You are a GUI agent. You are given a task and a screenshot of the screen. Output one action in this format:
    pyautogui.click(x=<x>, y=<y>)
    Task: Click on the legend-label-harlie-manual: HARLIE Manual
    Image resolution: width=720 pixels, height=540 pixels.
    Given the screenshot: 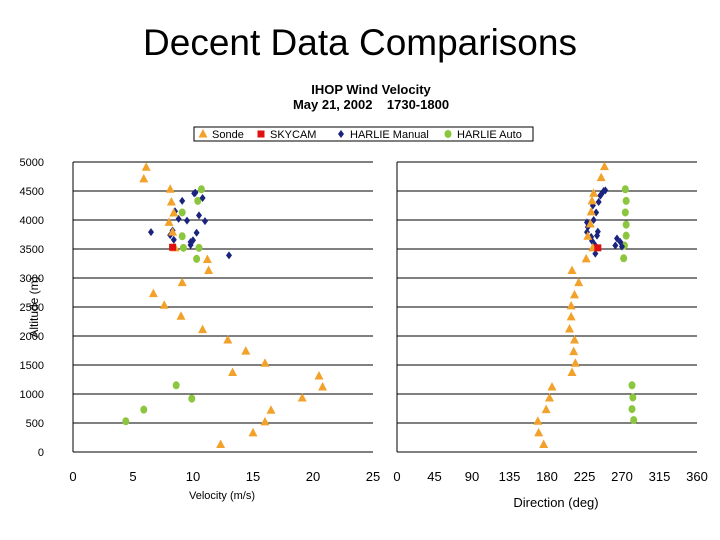 What is the action you would take?
    pyautogui.click(x=389, y=135)
    